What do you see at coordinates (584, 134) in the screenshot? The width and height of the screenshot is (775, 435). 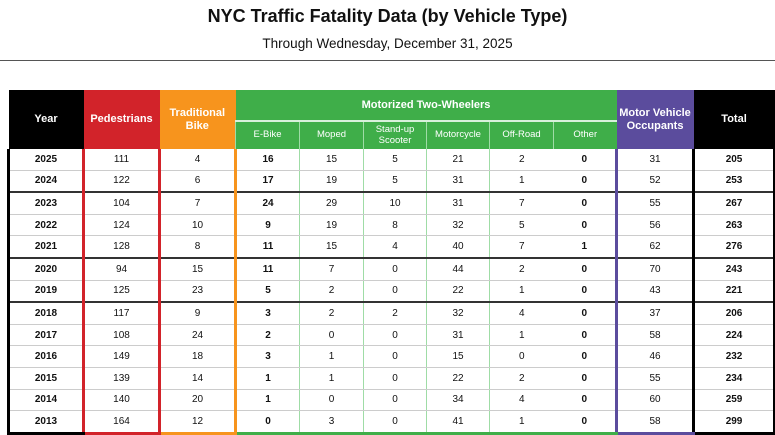 I see `header-other: Other` at bounding box center [584, 134].